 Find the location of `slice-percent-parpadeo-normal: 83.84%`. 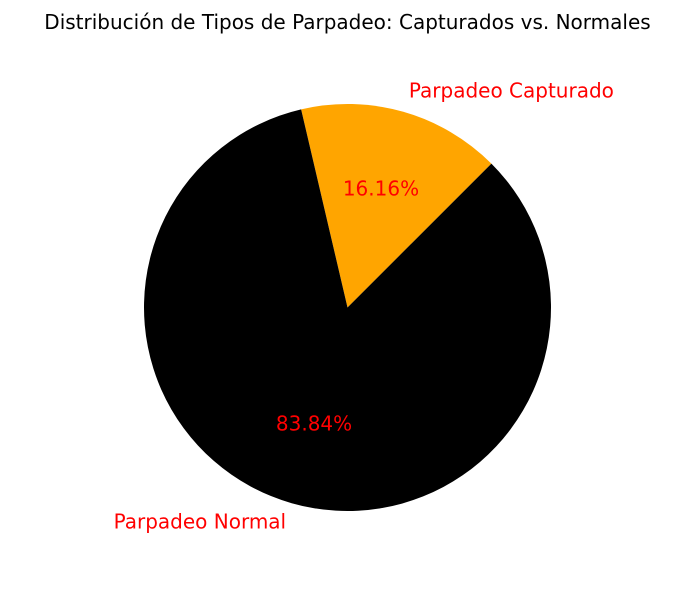

slice-percent-parpadeo-normal: 83.84% is located at coordinates (314, 423).